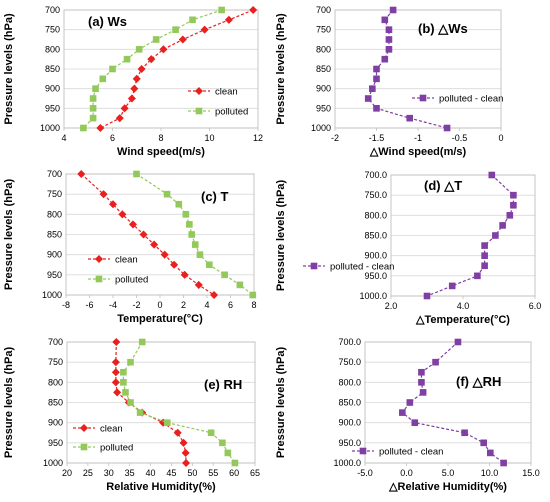 The height and width of the screenshot is (502, 550). I want to click on x-tick-label: 65, so click(255, 473).